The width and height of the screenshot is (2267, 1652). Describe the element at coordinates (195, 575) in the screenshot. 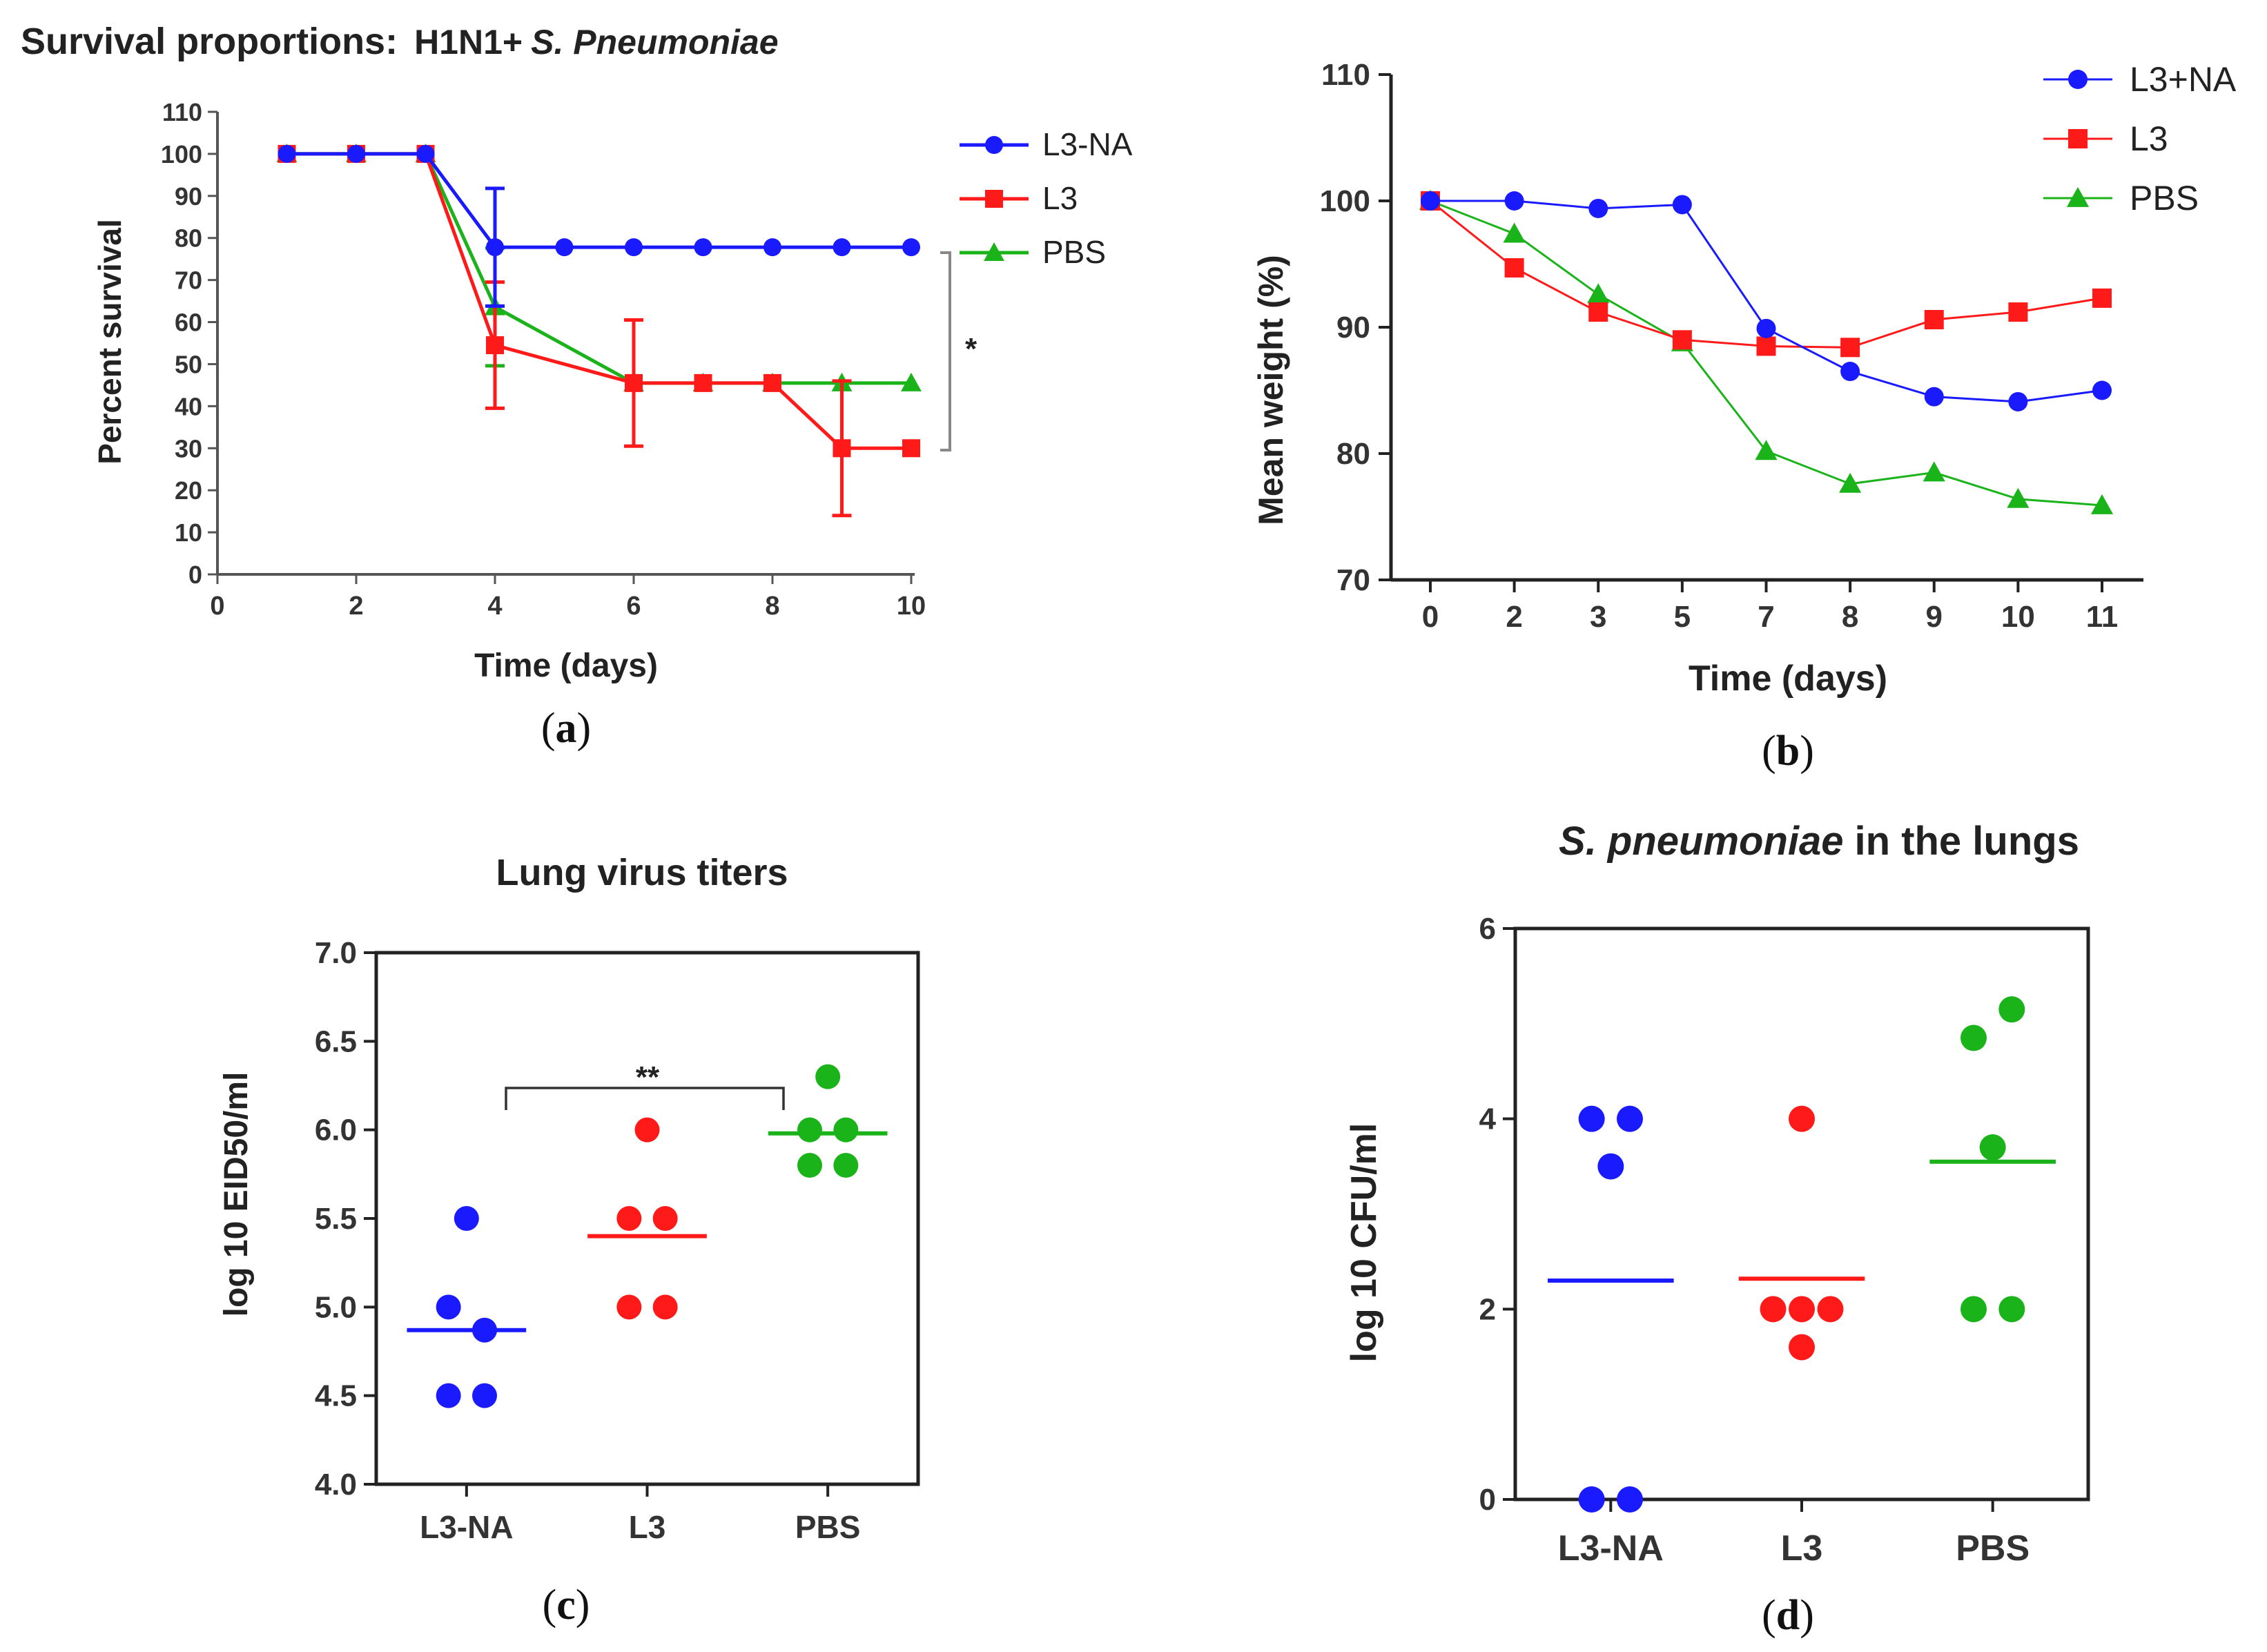

I see `panel-a-ytick-label: 0` at that location.